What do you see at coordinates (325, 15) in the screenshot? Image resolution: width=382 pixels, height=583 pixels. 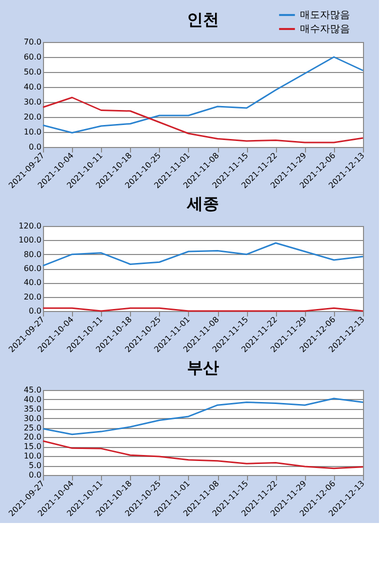 I see `legend-label: 매도자많음` at bounding box center [325, 15].